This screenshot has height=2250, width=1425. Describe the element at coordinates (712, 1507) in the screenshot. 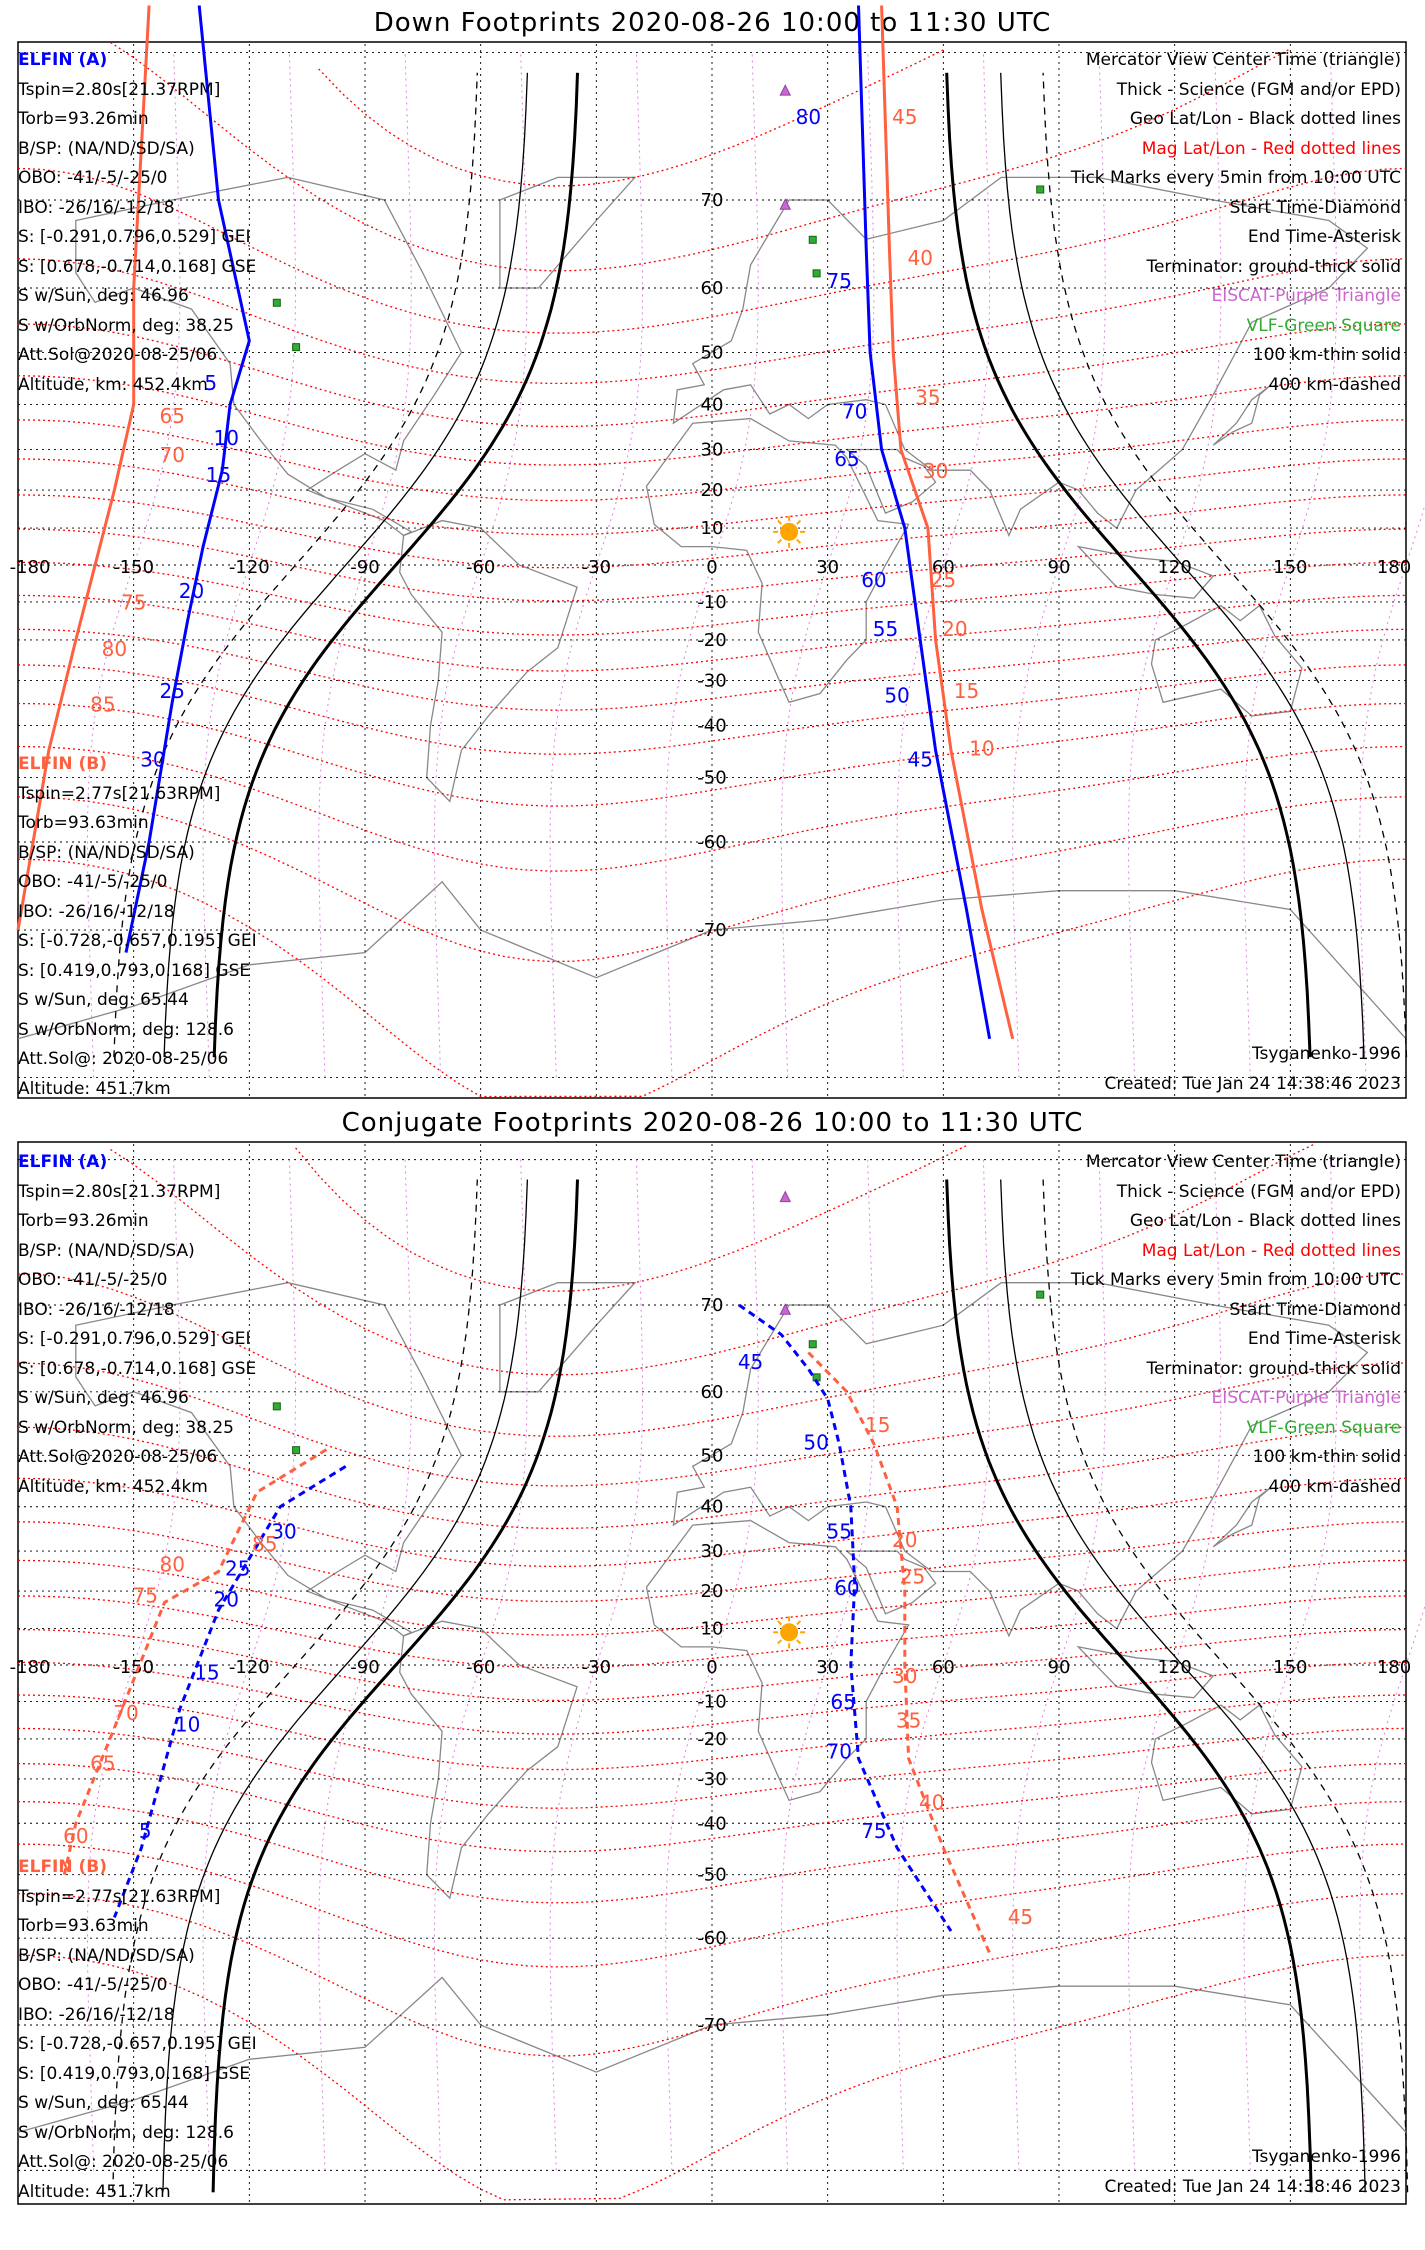

I see `lat-label: 40` at that location.